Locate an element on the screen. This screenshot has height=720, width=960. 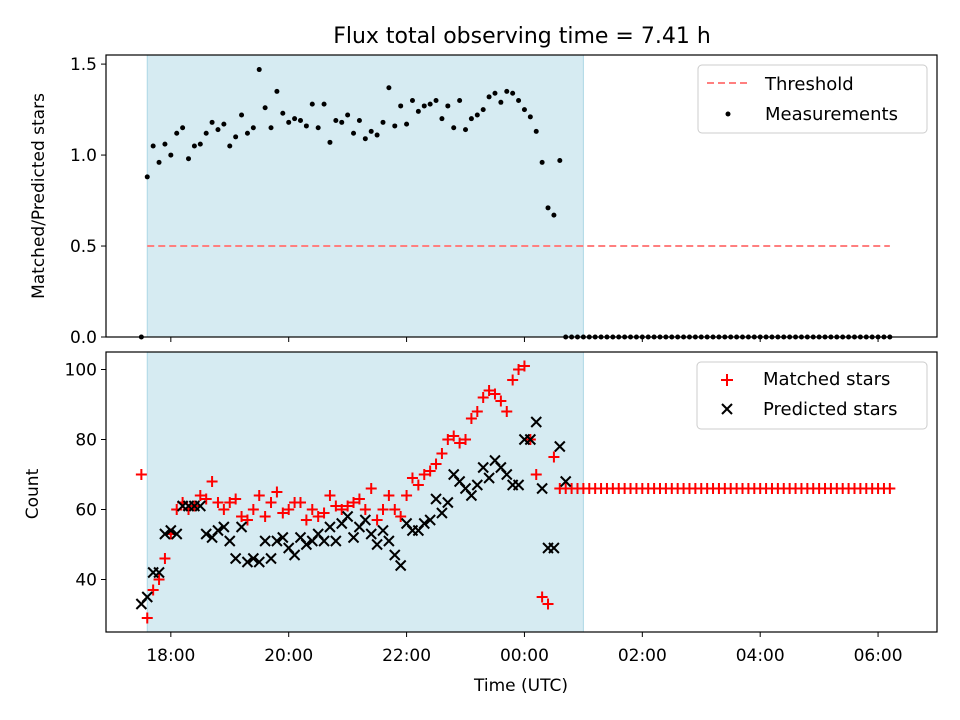
y-tick-label: 1.0 is located at coordinates (83, 156).